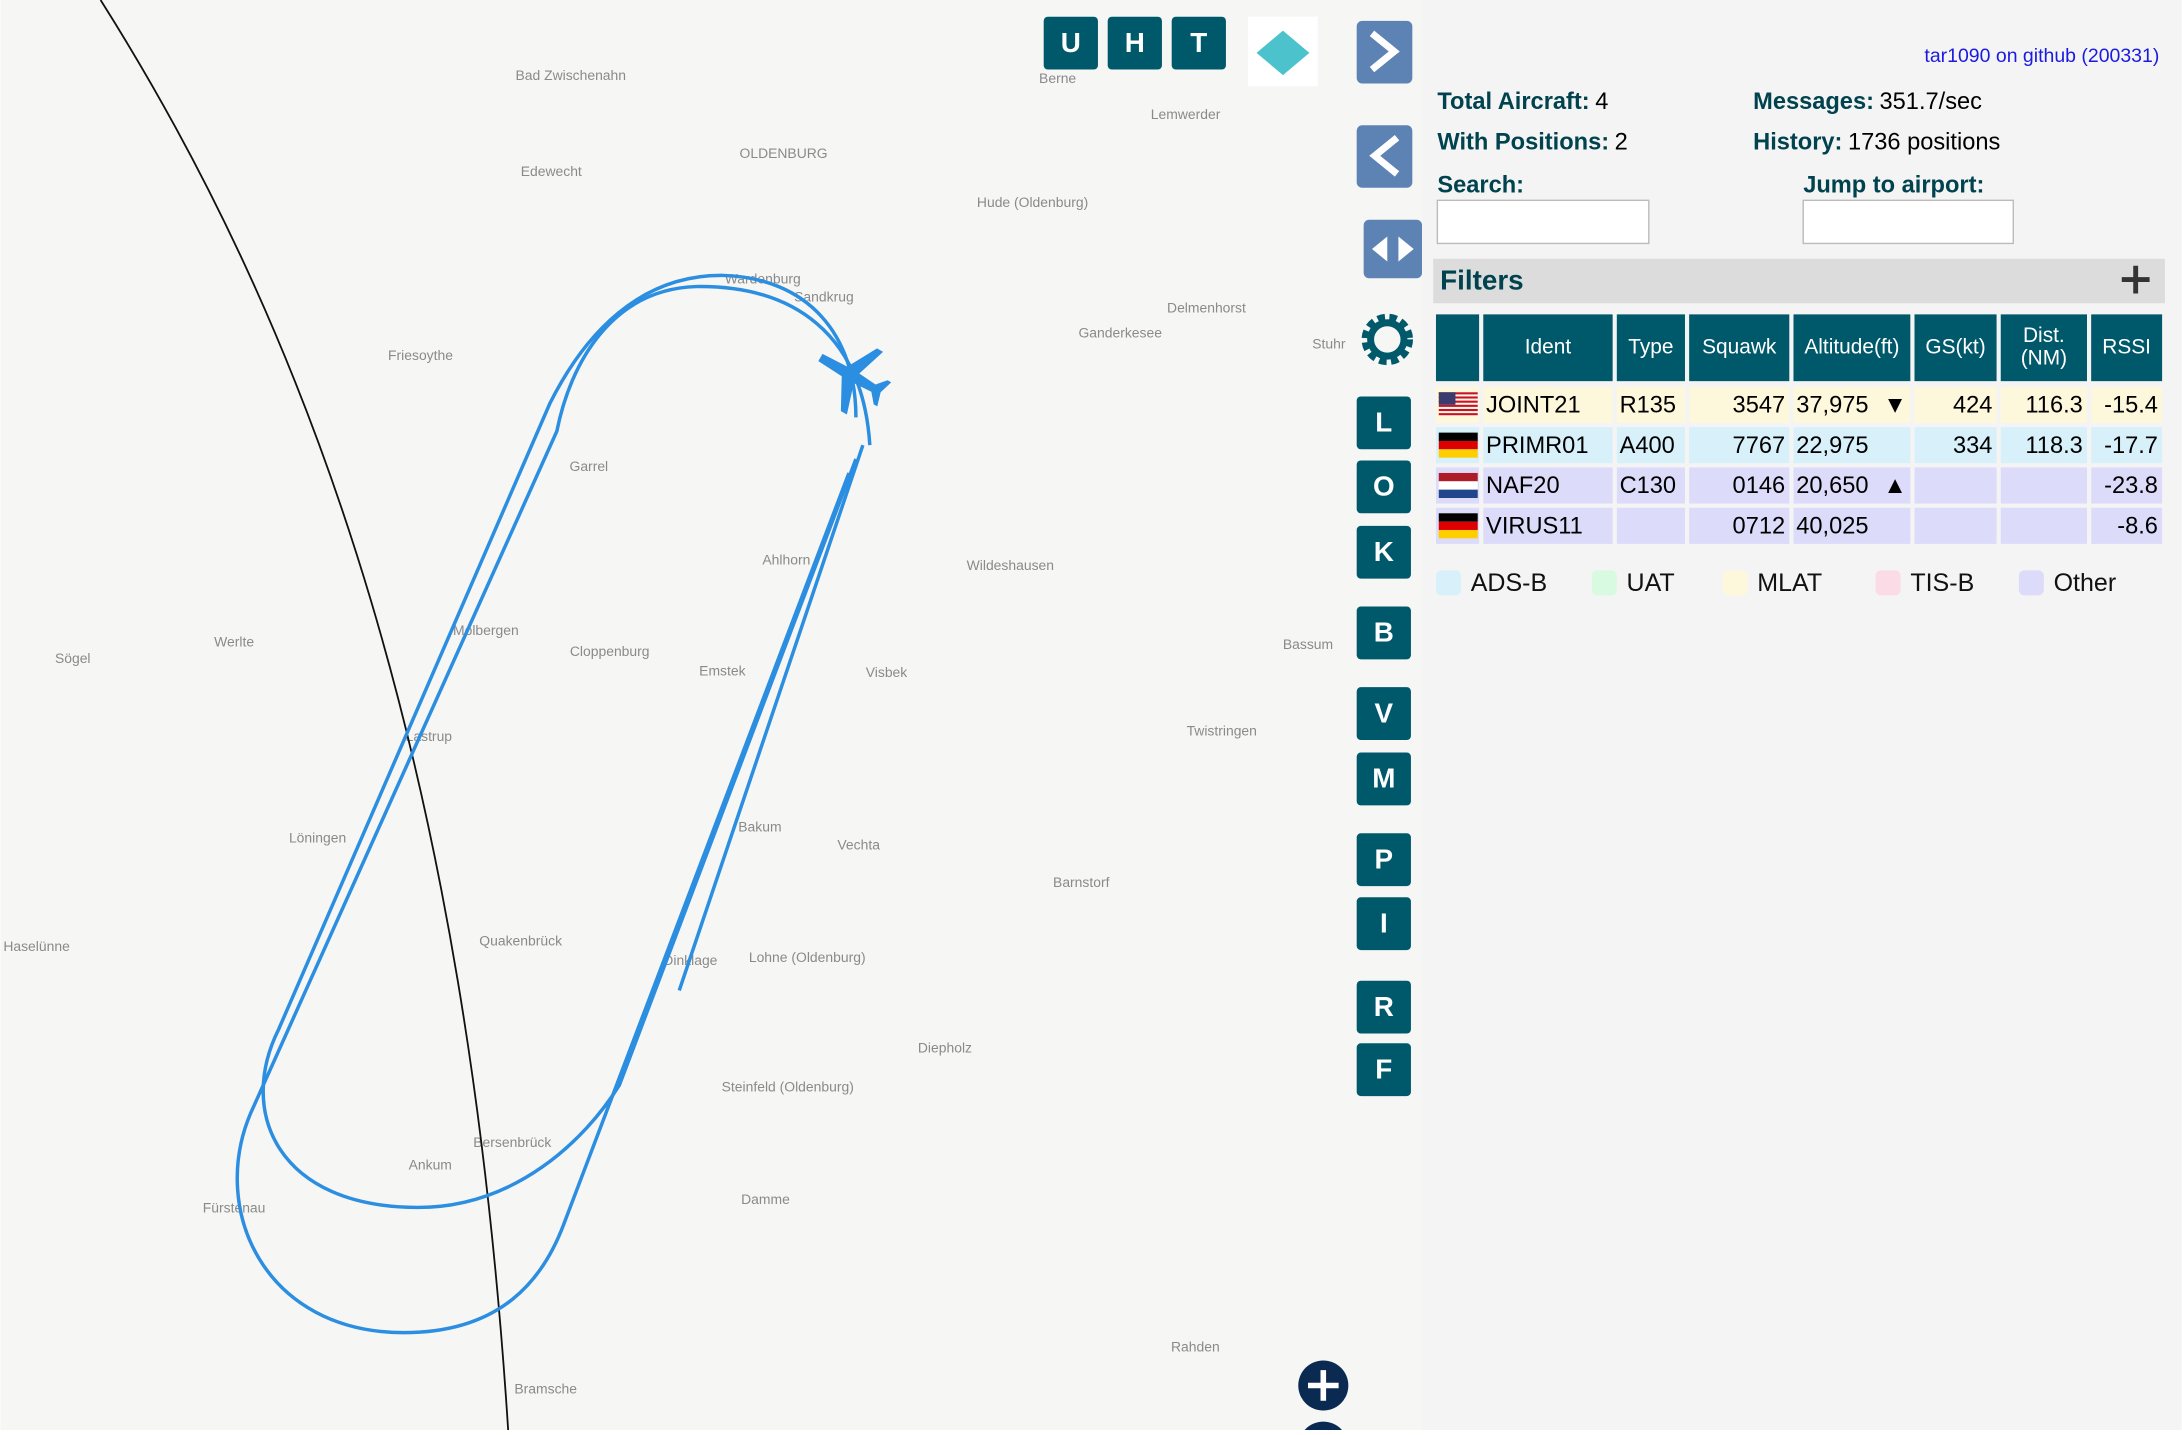 The width and height of the screenshot is (2182, 1435). What do you see at coordinates (429, 736) in the screenshot?
I see `place-label: Lastrup` at bounding box center [429, 736].